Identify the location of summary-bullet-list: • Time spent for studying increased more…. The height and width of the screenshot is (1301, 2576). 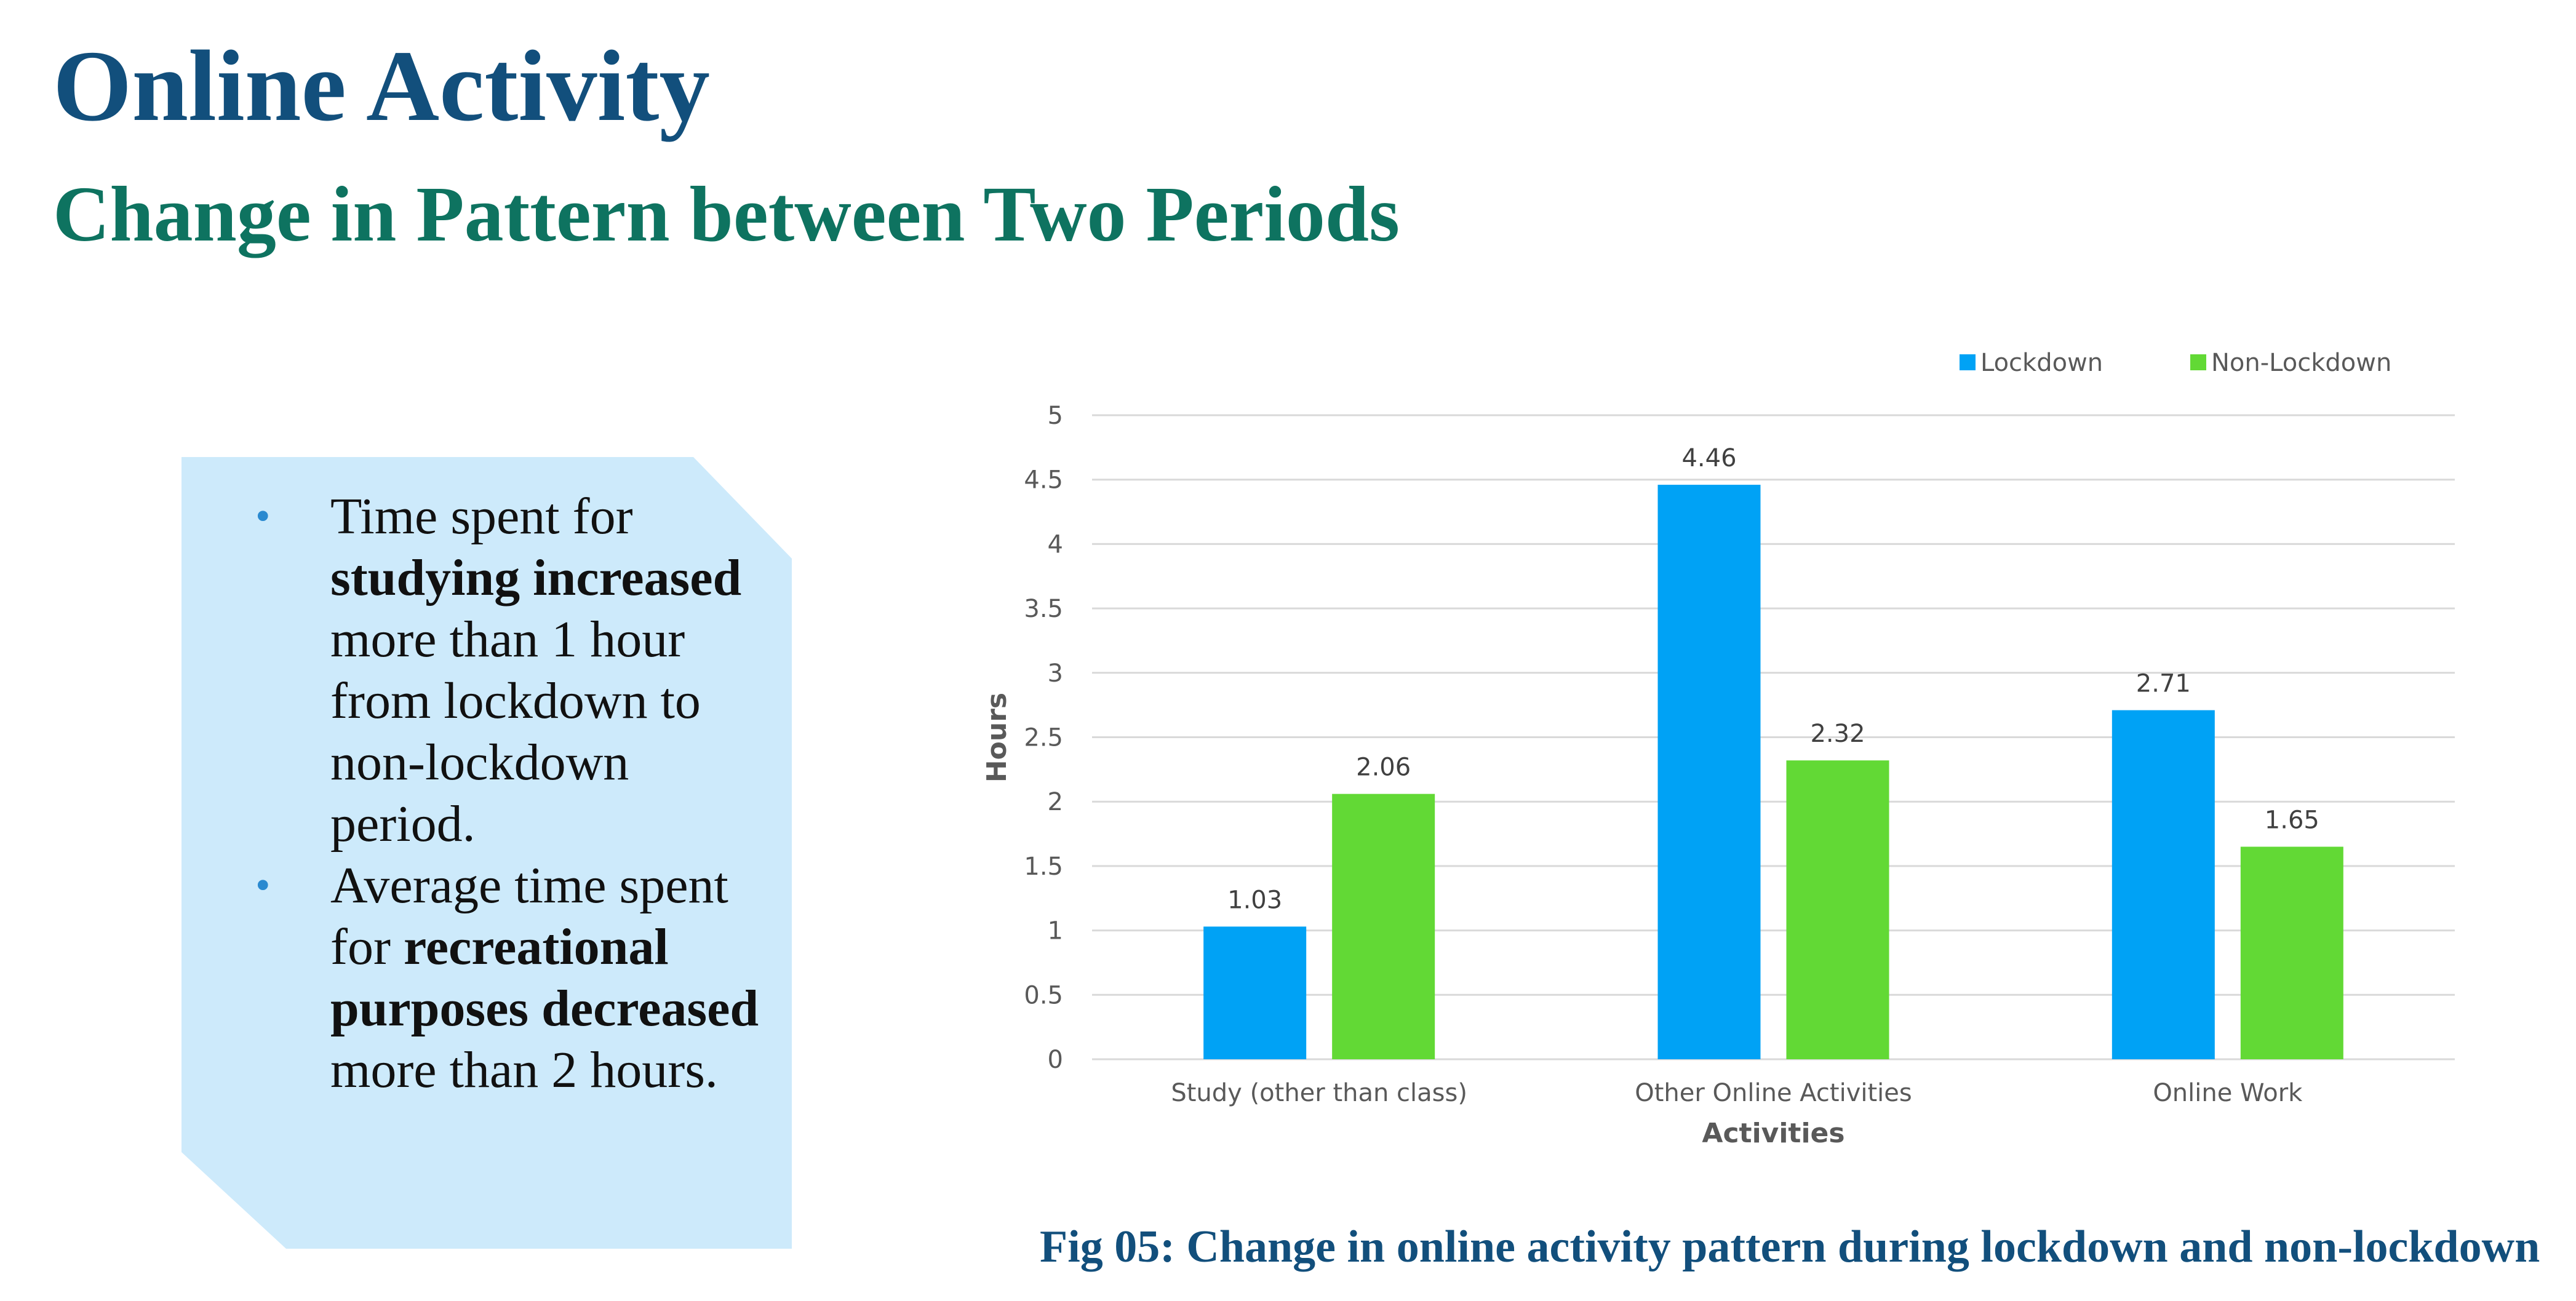
(507, 793).